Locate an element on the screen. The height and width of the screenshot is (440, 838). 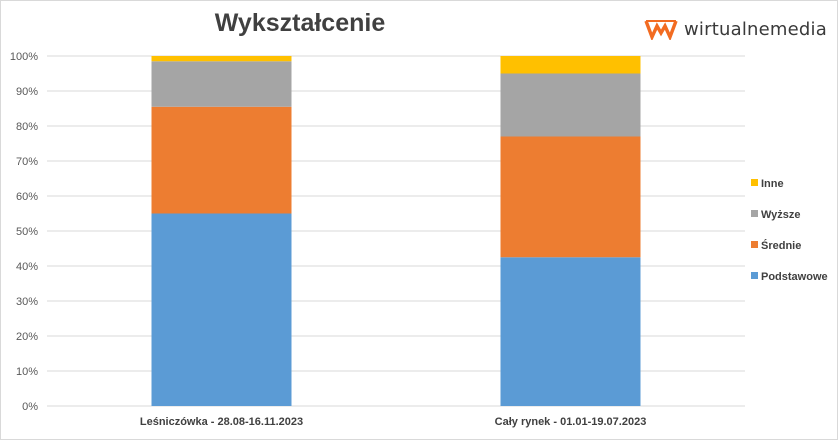
legend-label: Podstawowe is located at coordinates (794, 277).